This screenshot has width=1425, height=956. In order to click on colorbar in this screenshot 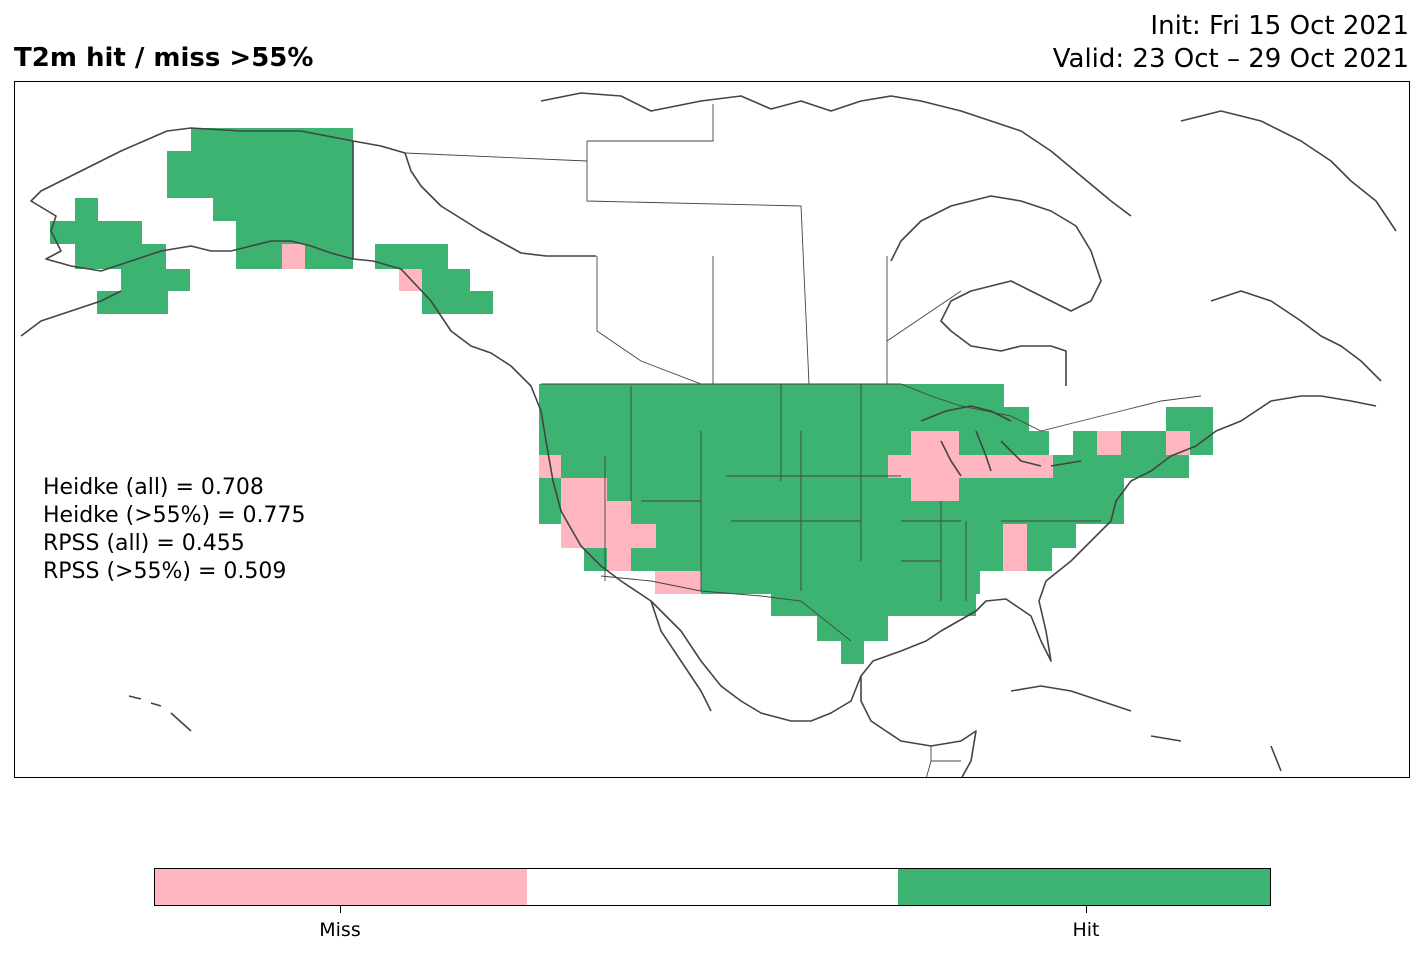, I will do `click(712, 887)`.